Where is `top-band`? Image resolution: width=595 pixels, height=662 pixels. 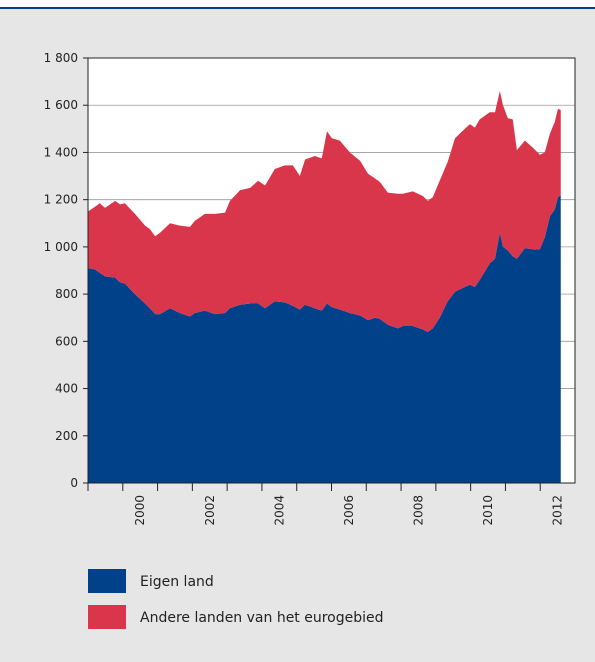 top-band is located at coordinates (297, 4).